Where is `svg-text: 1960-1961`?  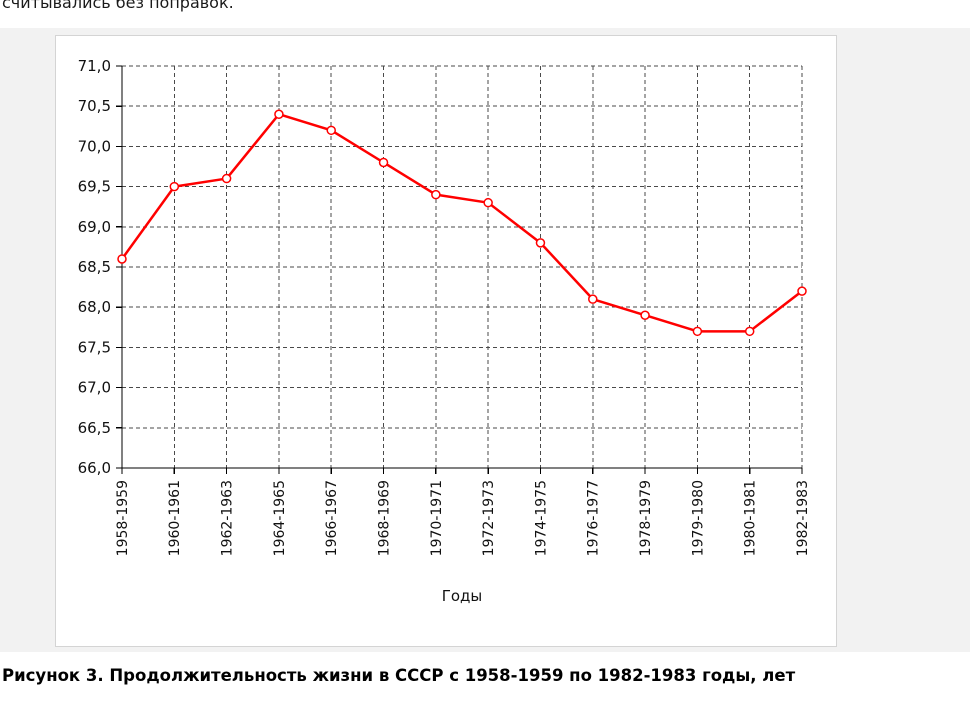
svg-text: 1960-1961 is located at coordinates (175, 518).